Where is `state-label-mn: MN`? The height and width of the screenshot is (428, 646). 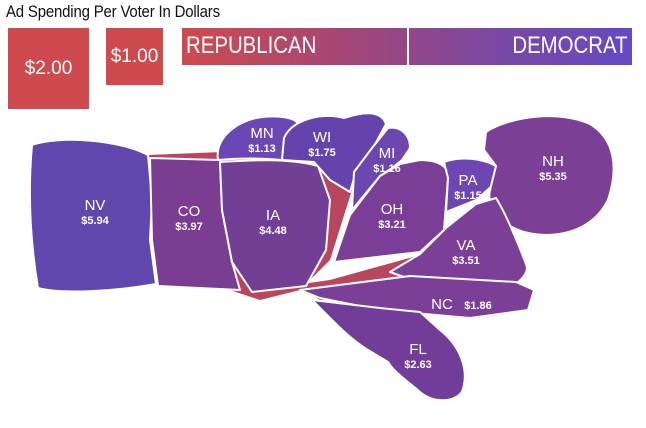 state-label-mn: MN is located at coordinates (261, 133).